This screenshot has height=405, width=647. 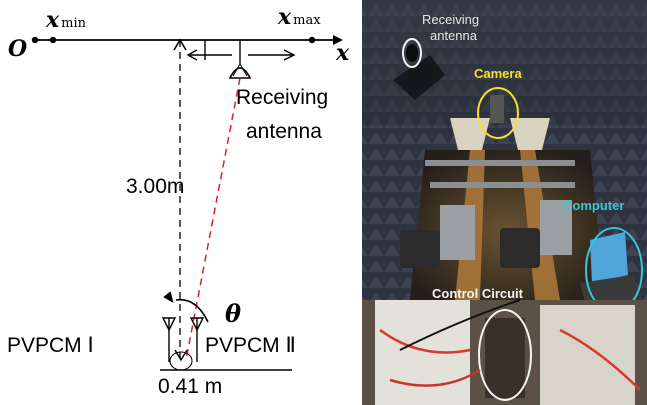 I want to click on mount-right, so click(x=556, y=227).